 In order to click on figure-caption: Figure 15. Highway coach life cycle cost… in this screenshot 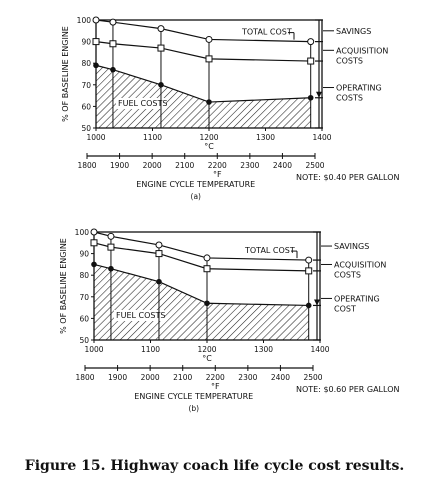, I will do `click(214, 466)`.